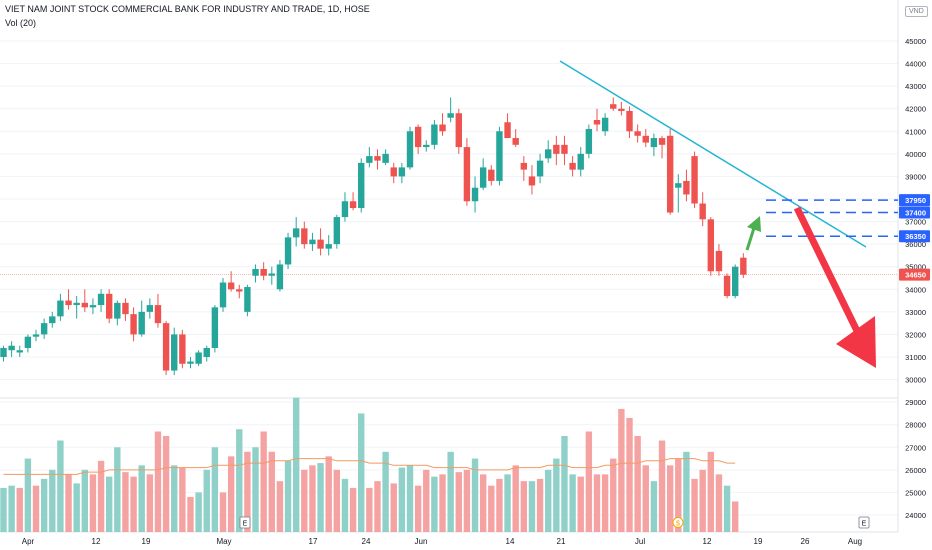  What do you see at coordinates (915, 213) in the screenshot?
I see `level-badge-37400-text: 37400` at bounding box center [915, 213].